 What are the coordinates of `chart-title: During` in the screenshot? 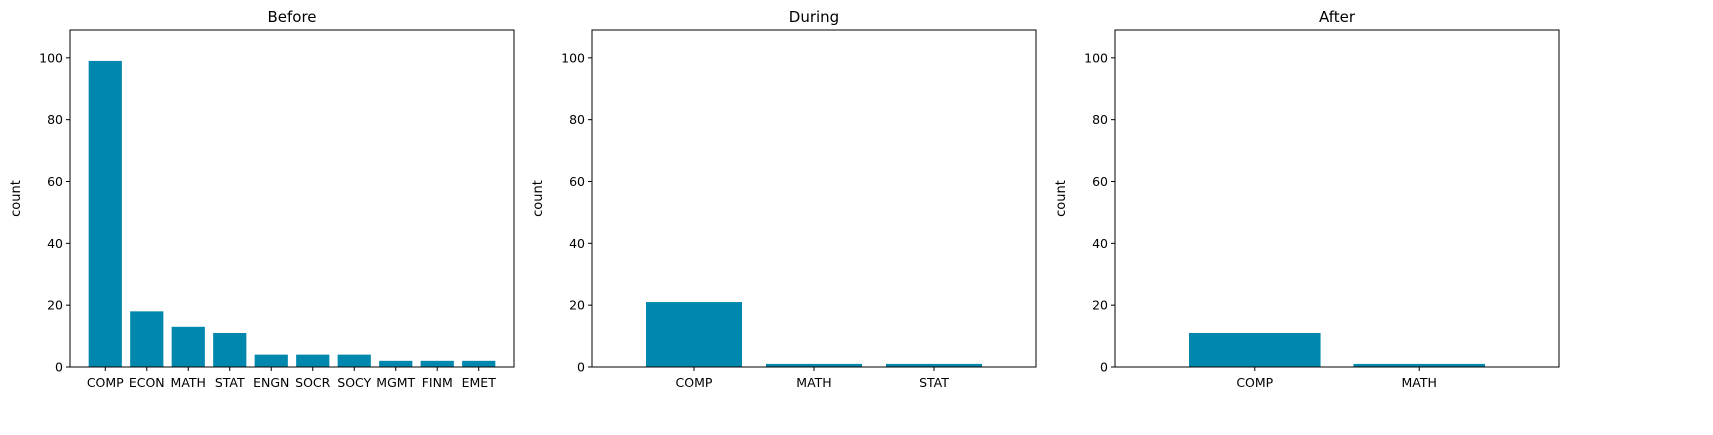 It's located at (814, 17).